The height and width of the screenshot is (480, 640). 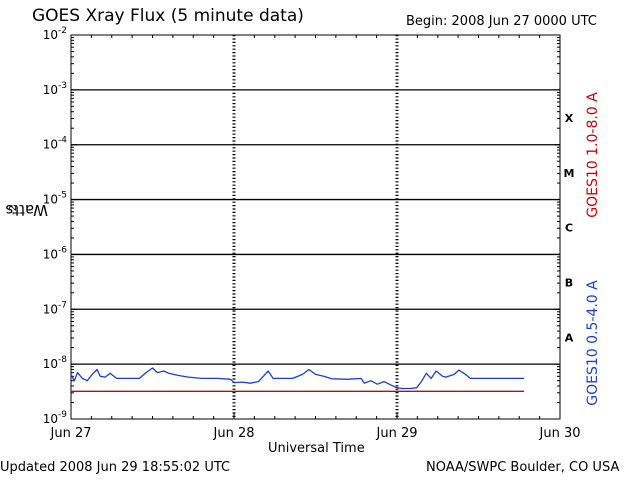 I want to click on updated-timestamp: Updated 2008 Jun 29 18:55:02 UTC, so click(x=115, y=467).